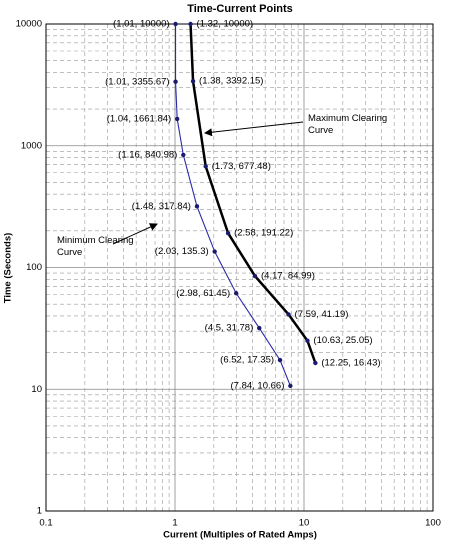 The image size is (474, 545). What do you see at coordinates (240, 9) in the screenshot?
I see `chart-title: Time-Current Points` at bounding box center [240, 9].